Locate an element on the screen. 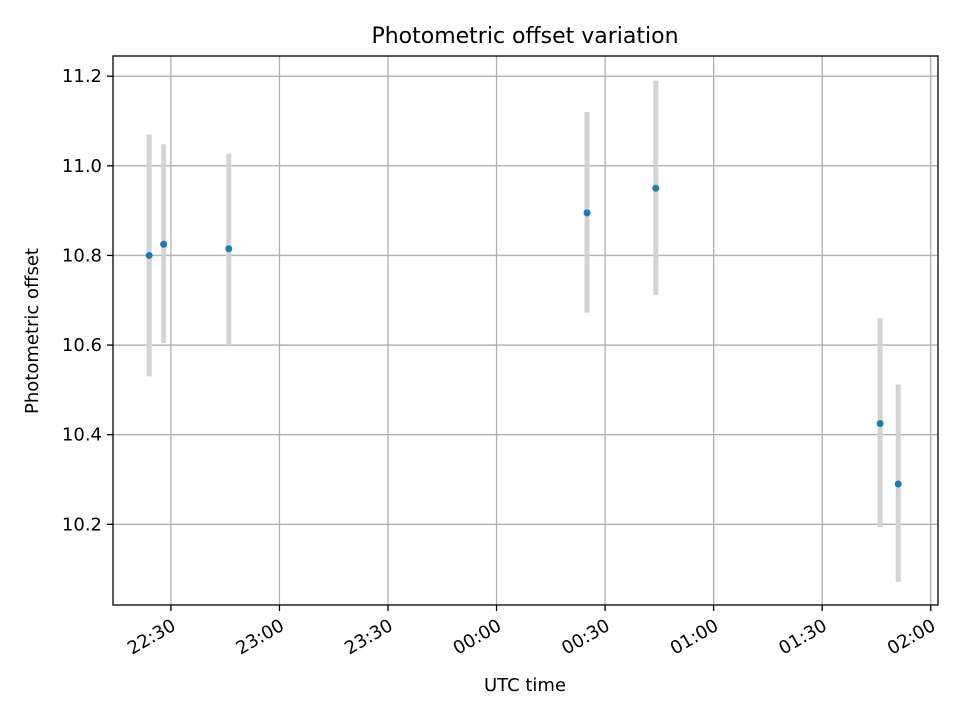 The image size is (960, 720). y-axis-ticks: 10.2 10.4 10.6 10.8 11.0 11.2 is located at coordinates (87, 300).